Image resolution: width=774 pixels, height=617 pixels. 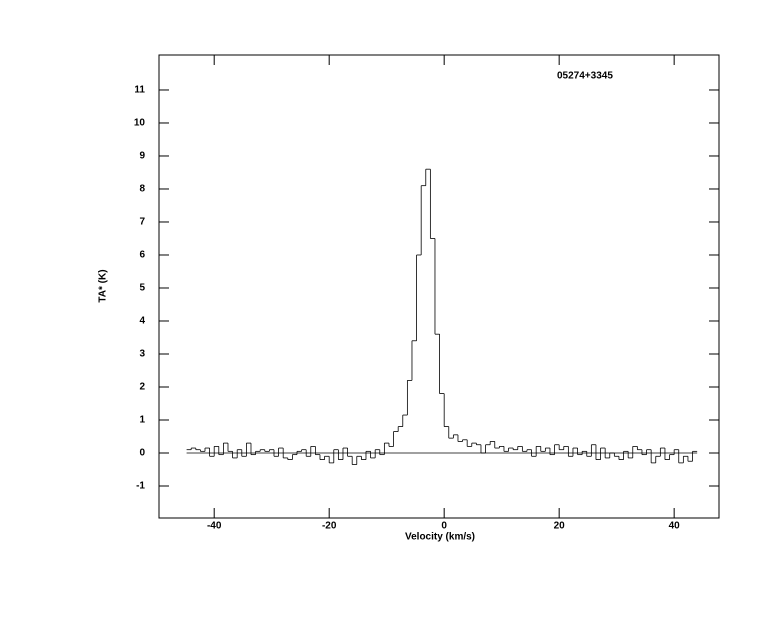 What do you see at coordinates (585, 76) in the screenshot?
I see `chart-title: 05274+3345` at bounding box center [585, 76].